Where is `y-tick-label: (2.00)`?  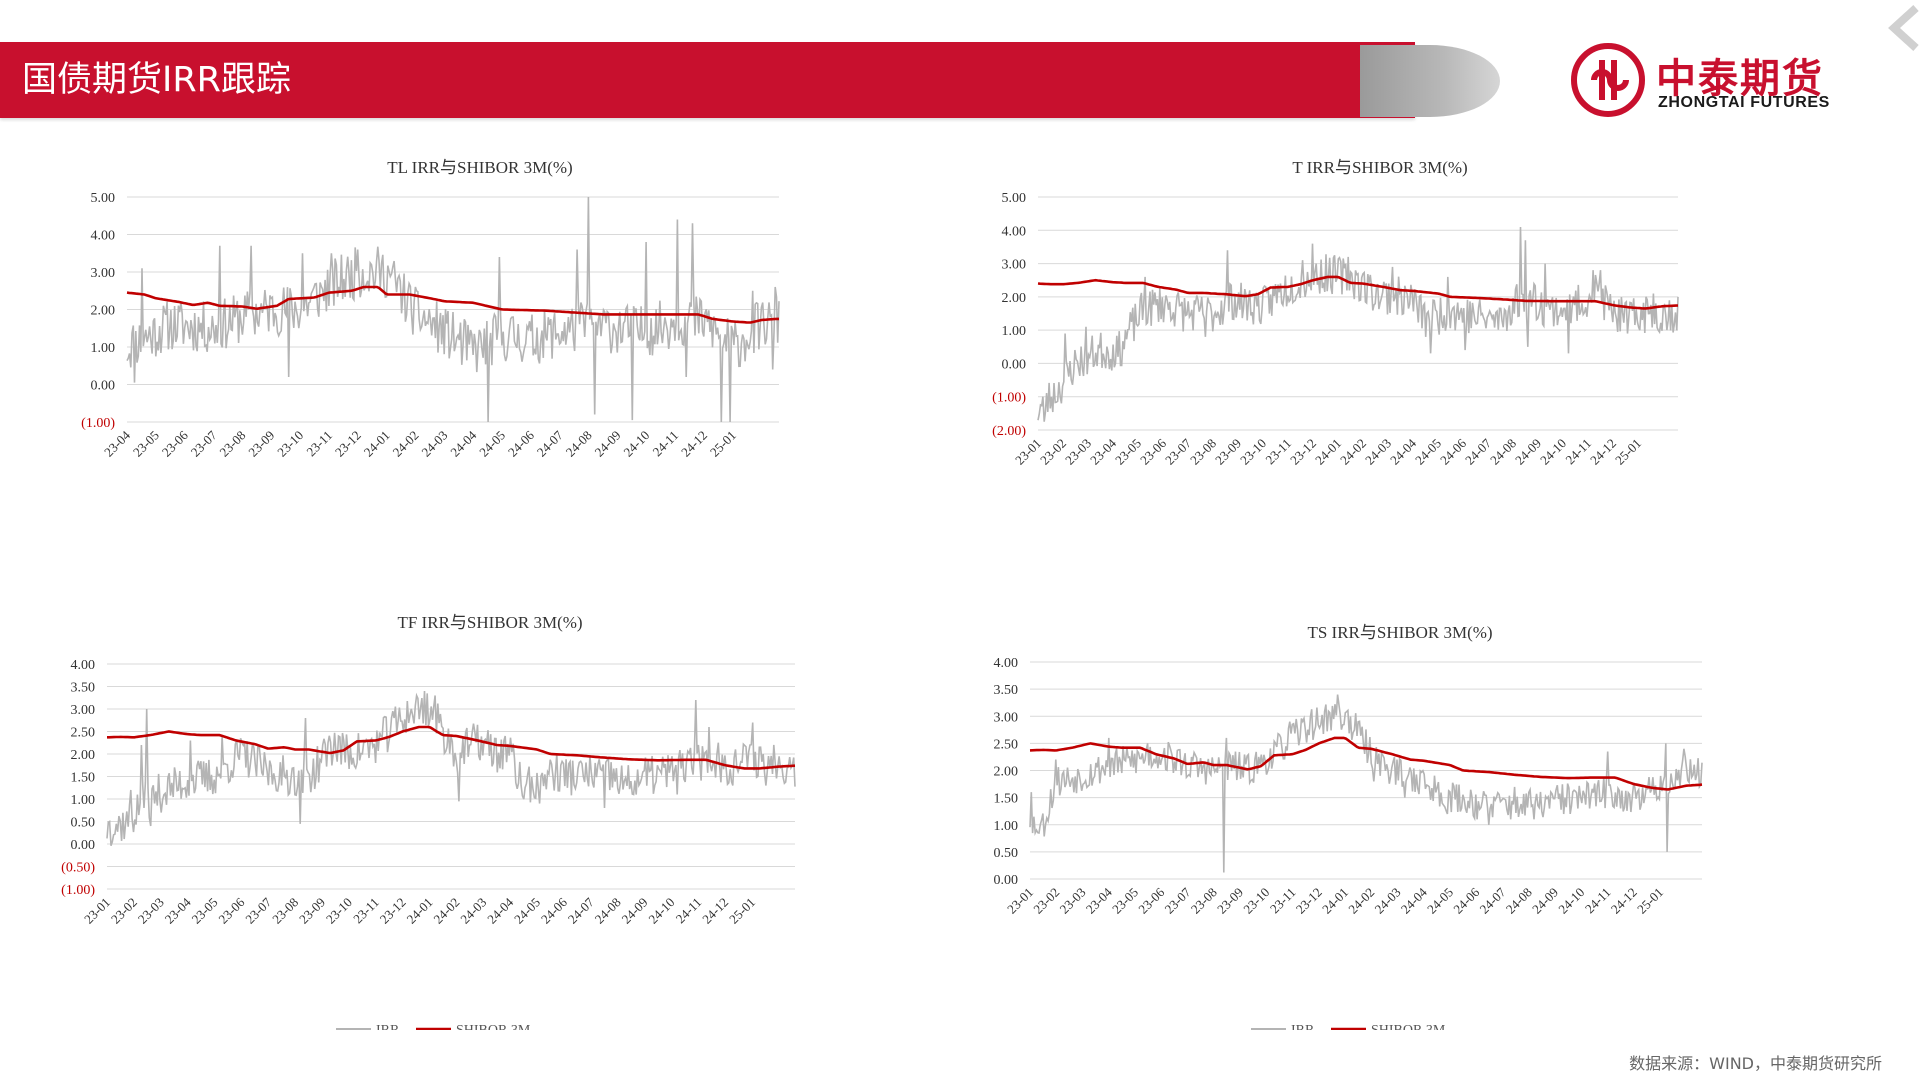
y-tick-label: (2.00) is located at coordinates (1009, 431).